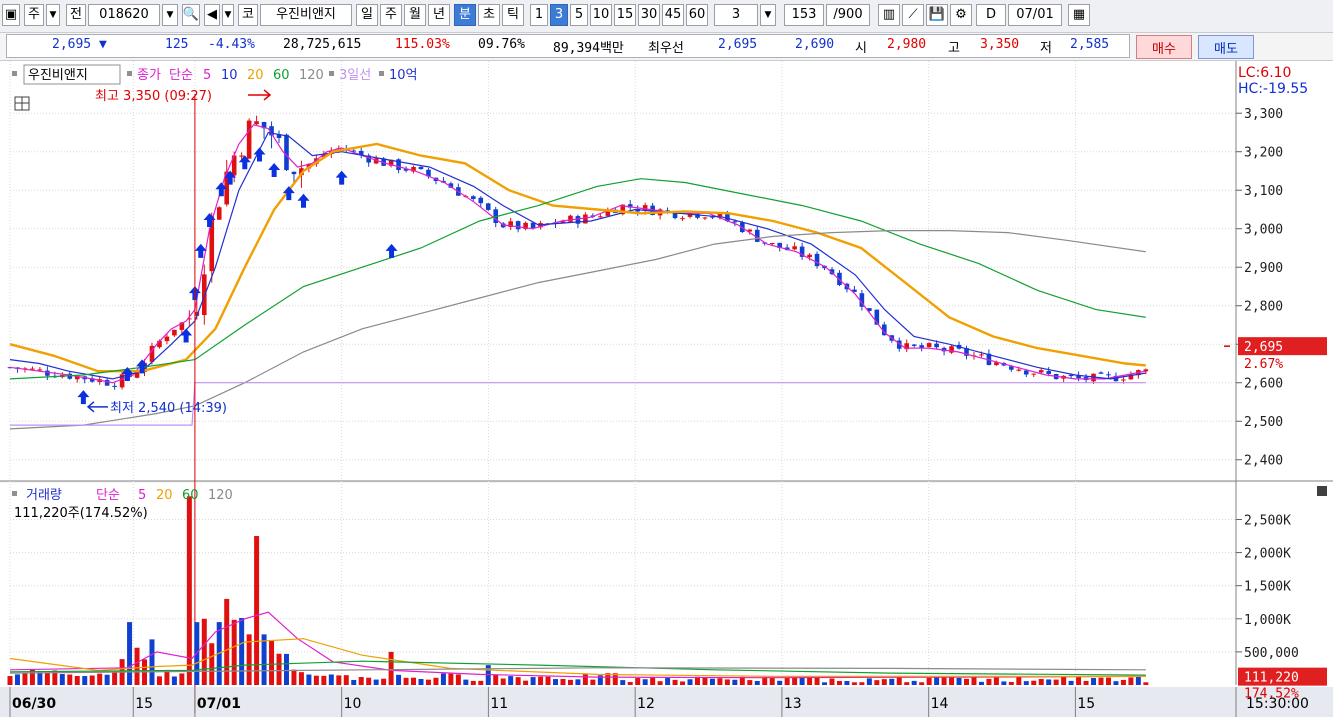  What do you see at coordinates (889, 15) in the screenshot?
I see `toolbar-candle-icon: ▥` at bounding box center [889, 15].